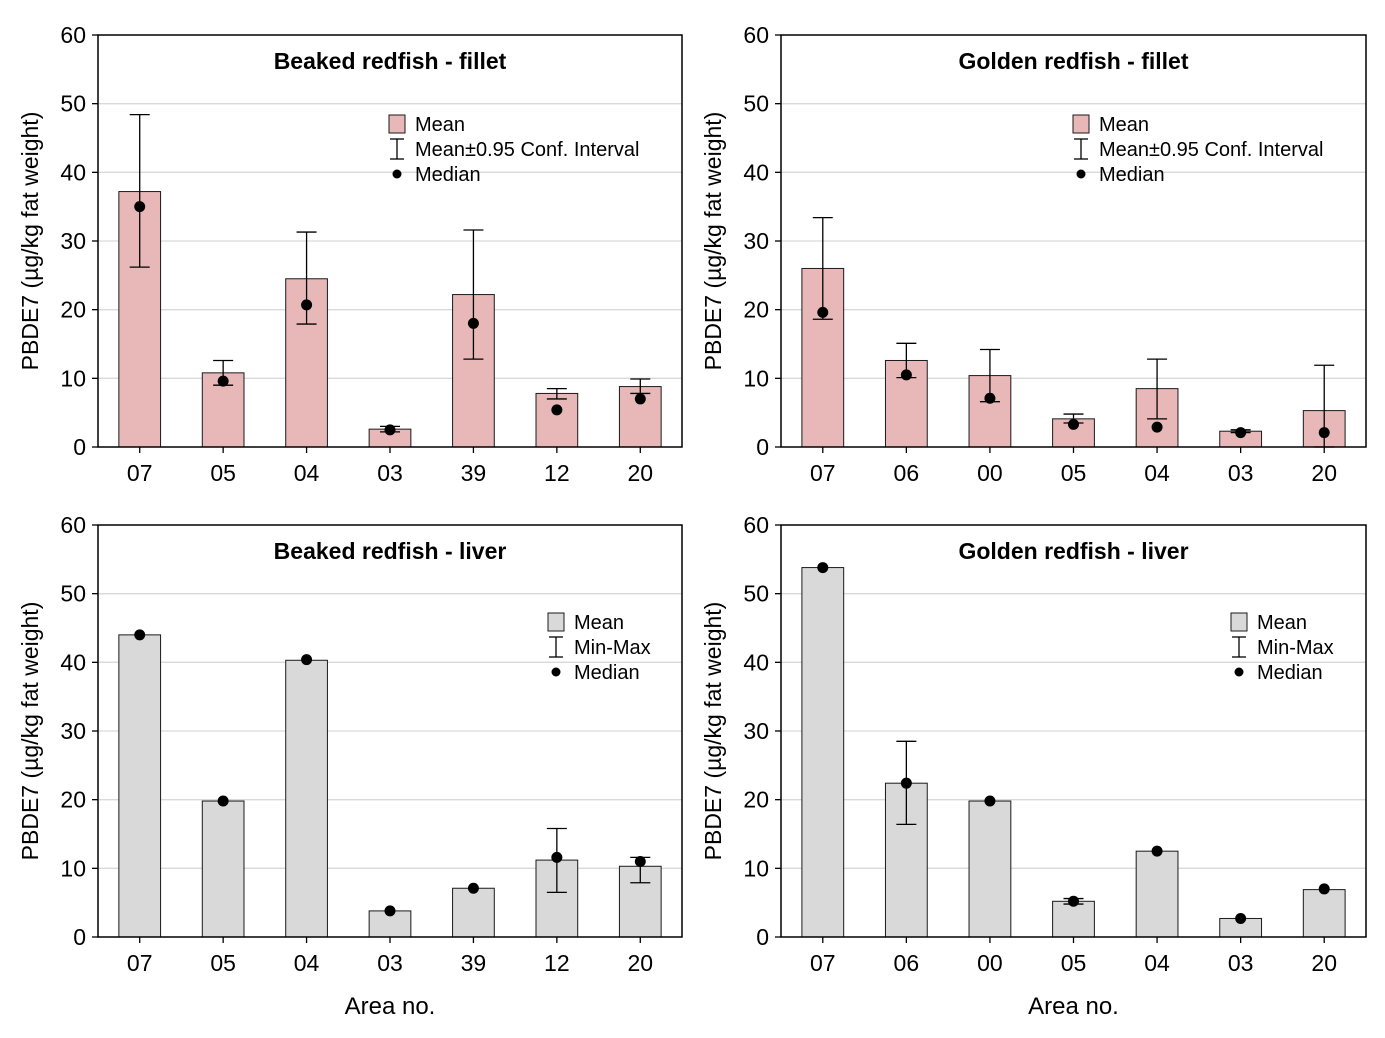  I want to click on chart-title: Golden redfish - liver, so click(1073, 551).